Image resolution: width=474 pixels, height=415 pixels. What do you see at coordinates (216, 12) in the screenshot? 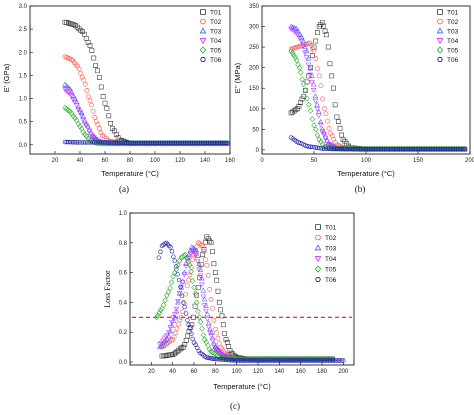
I see `legend-label-T01: T01` at bounding box center [216, 12].